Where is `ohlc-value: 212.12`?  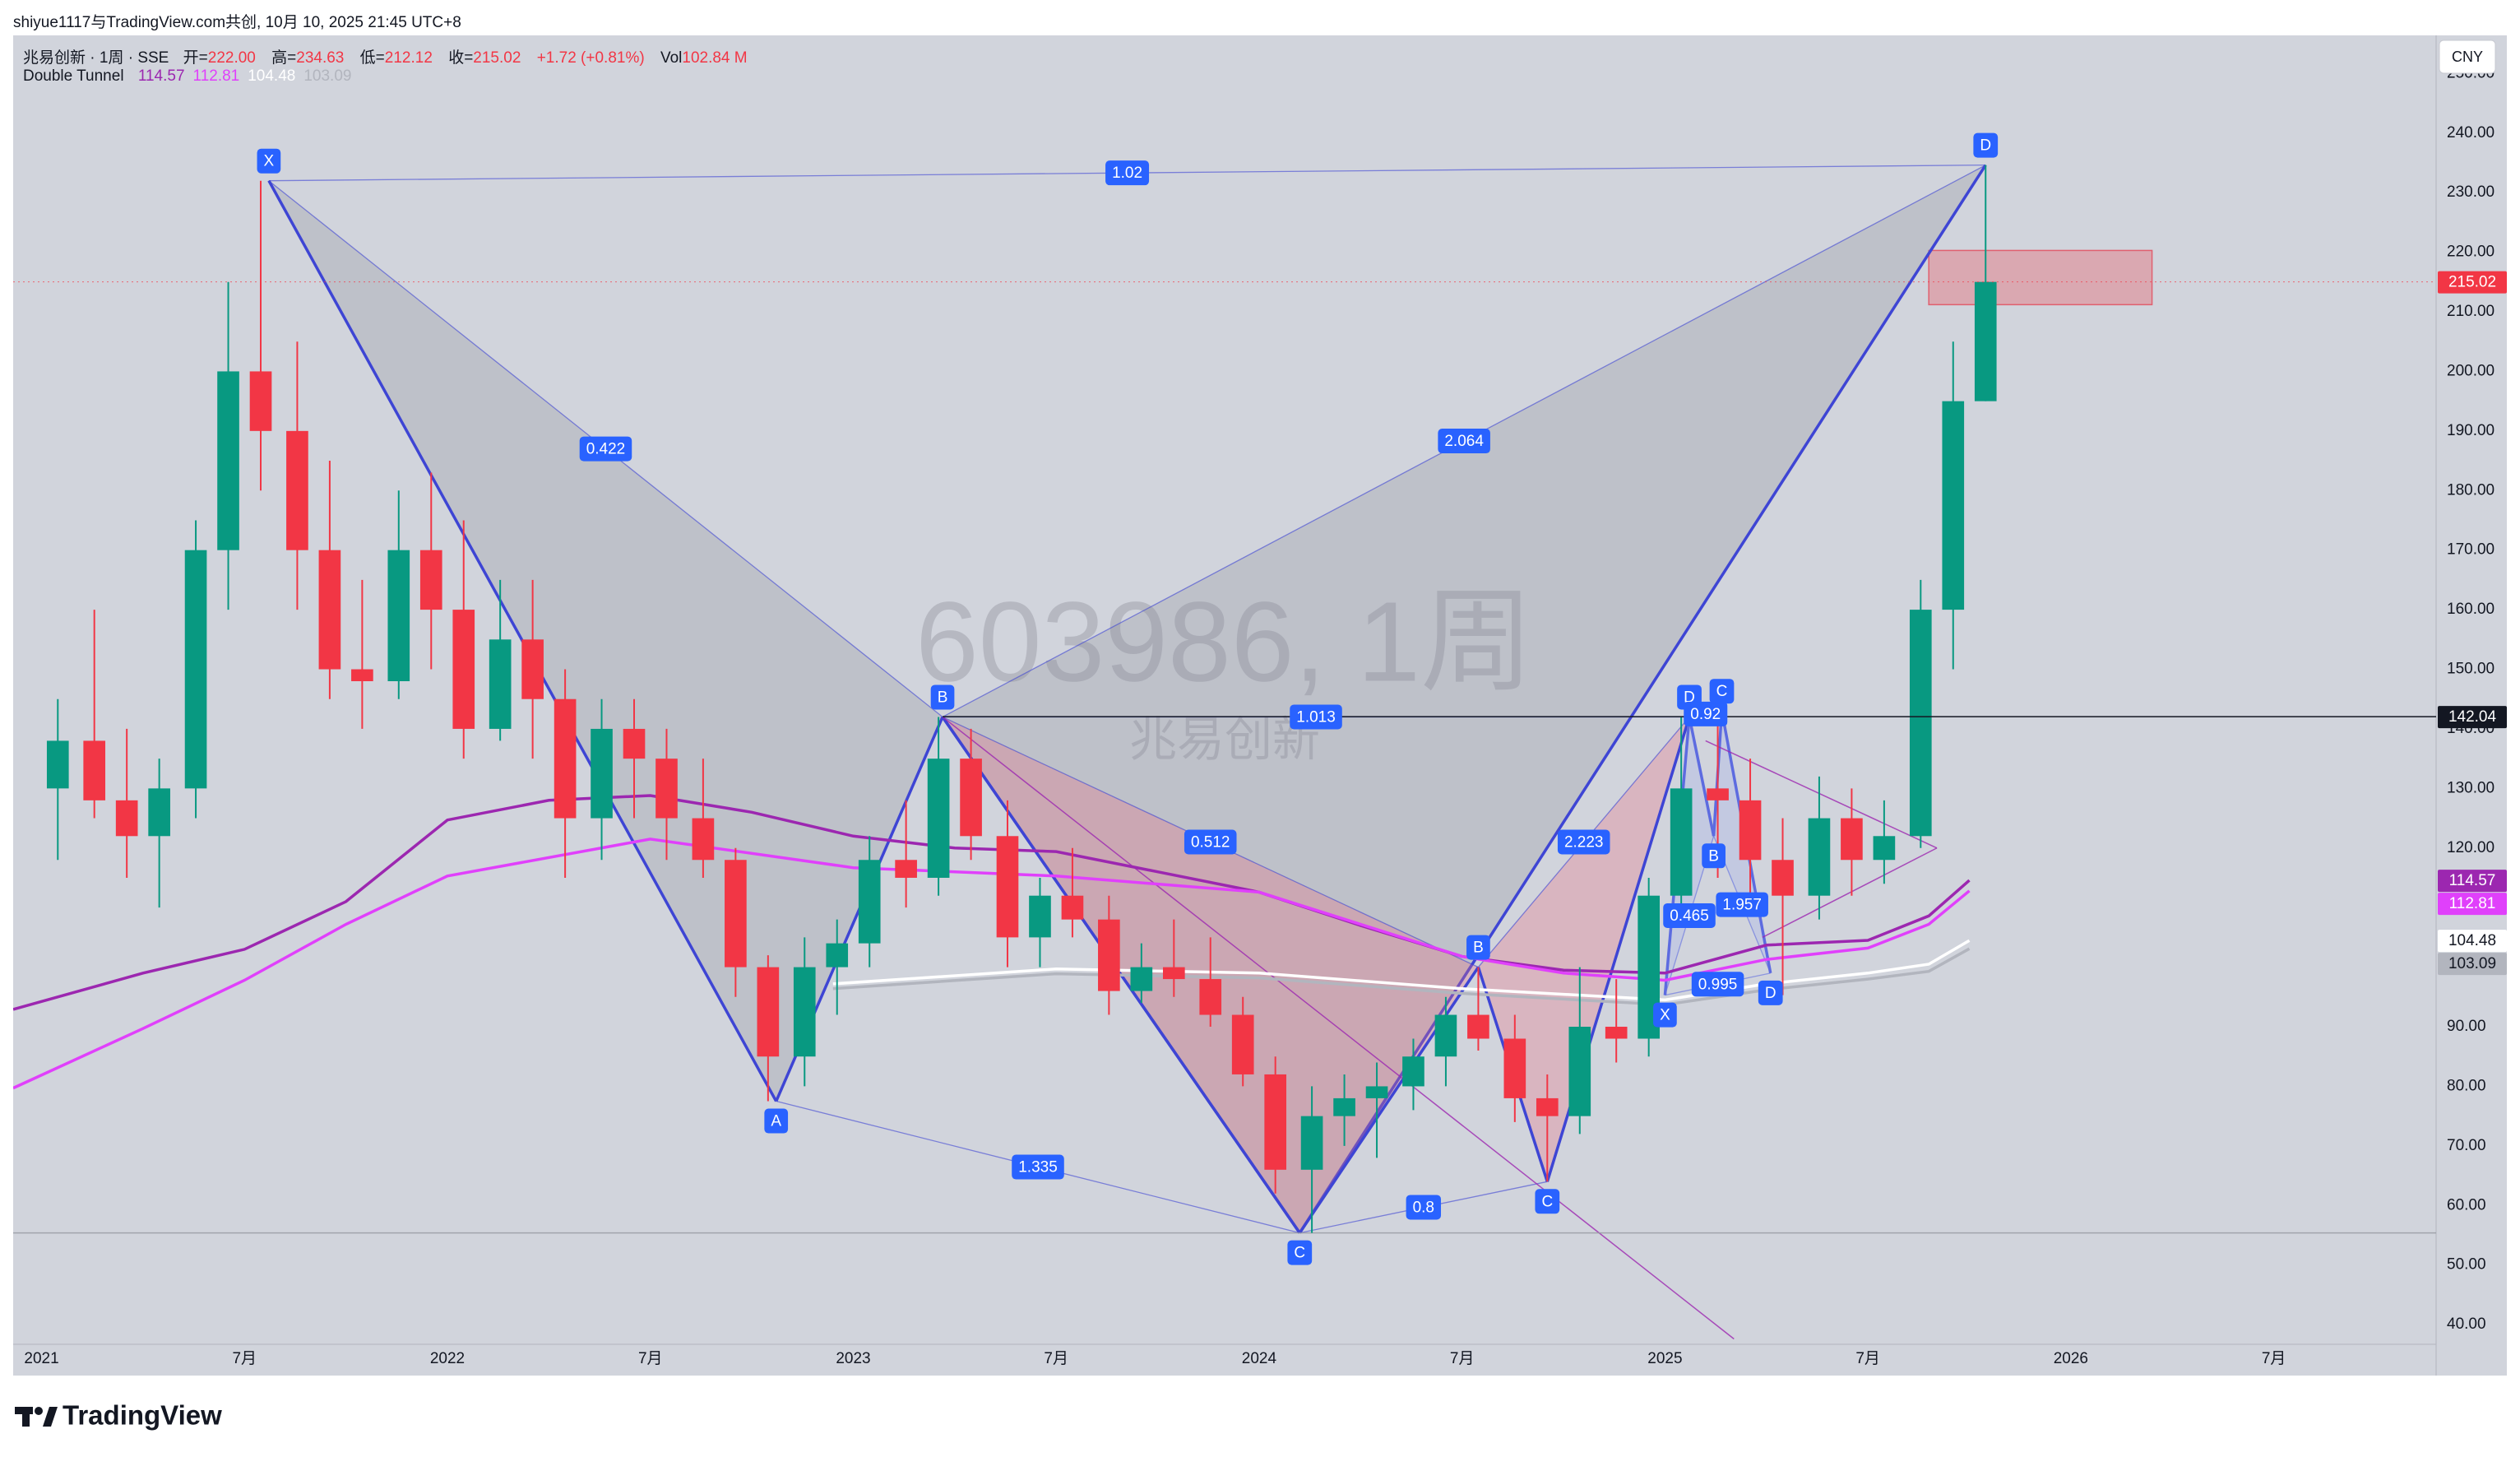 ohlc-value: 212.12 is located at coordinates (408, 58).